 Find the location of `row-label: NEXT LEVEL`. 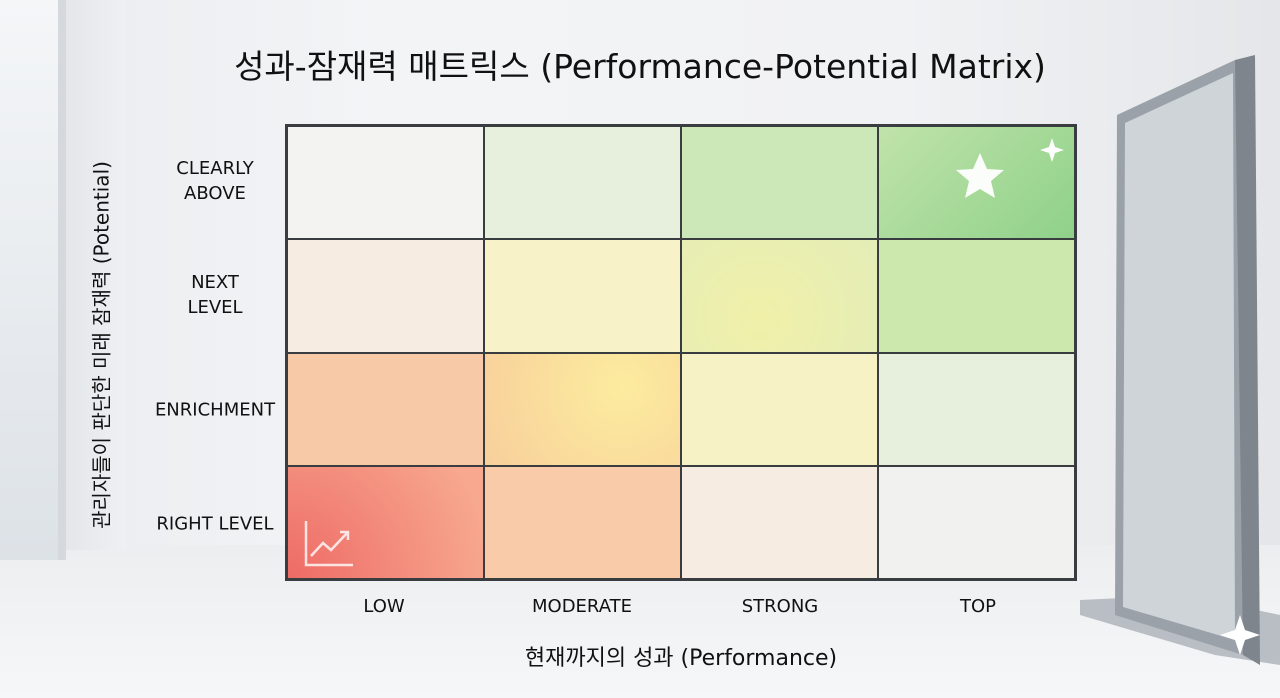

row-label: NEXT LEVEL is located at coordinates (215, 295).